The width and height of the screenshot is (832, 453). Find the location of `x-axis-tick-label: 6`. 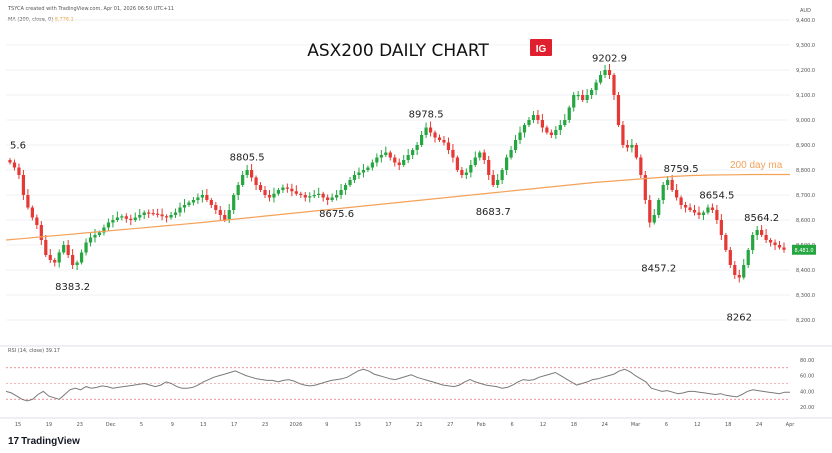

x-axis-tick-label: 6 is located at coordinates (666, 425).